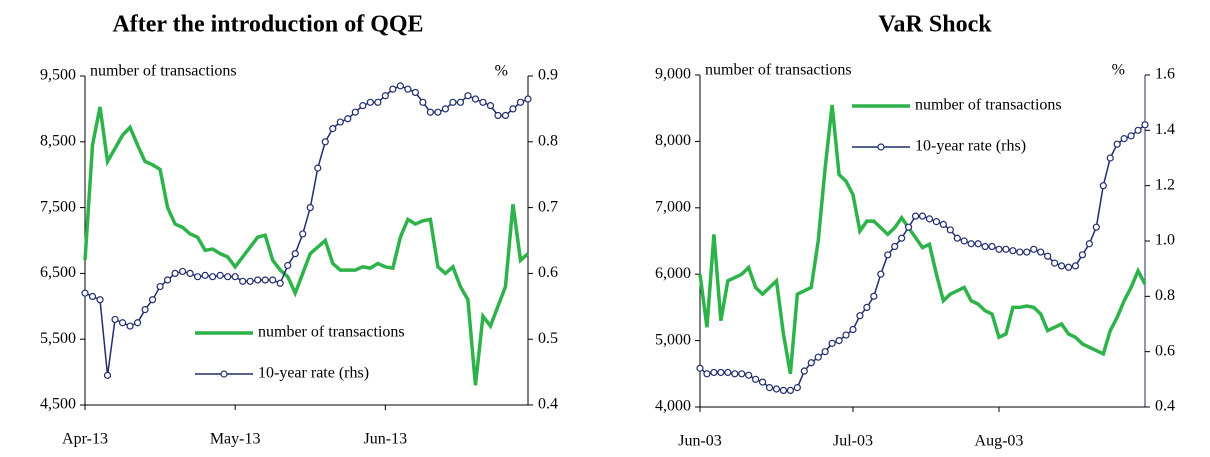 The image size is (1210, 457). Describe the element at coordinates (673, 206) in the screenshot. I see `y-tick-label: 7,000` at that location.